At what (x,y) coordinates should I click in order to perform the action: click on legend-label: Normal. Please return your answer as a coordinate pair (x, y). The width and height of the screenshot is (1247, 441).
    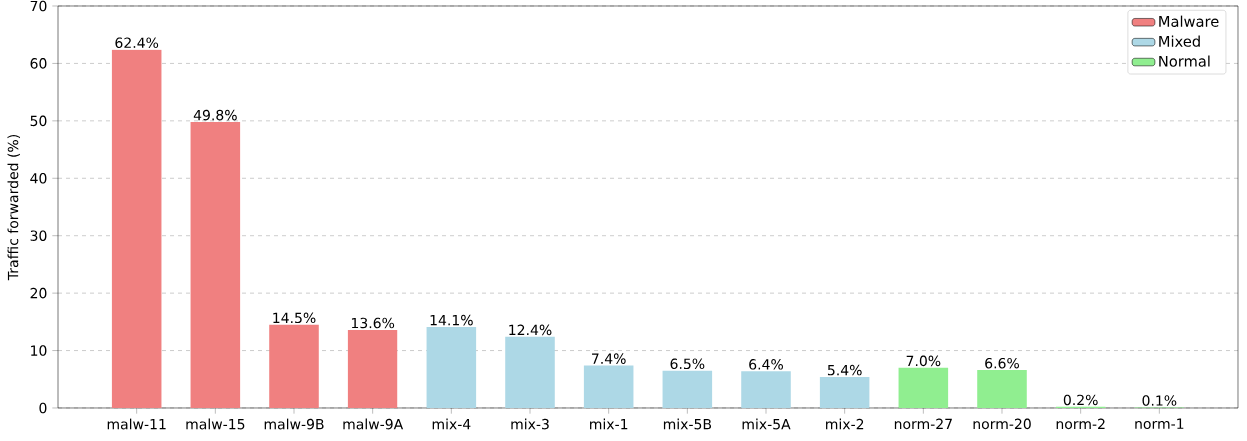
    Looking at the image, I should click on (1184, 61).